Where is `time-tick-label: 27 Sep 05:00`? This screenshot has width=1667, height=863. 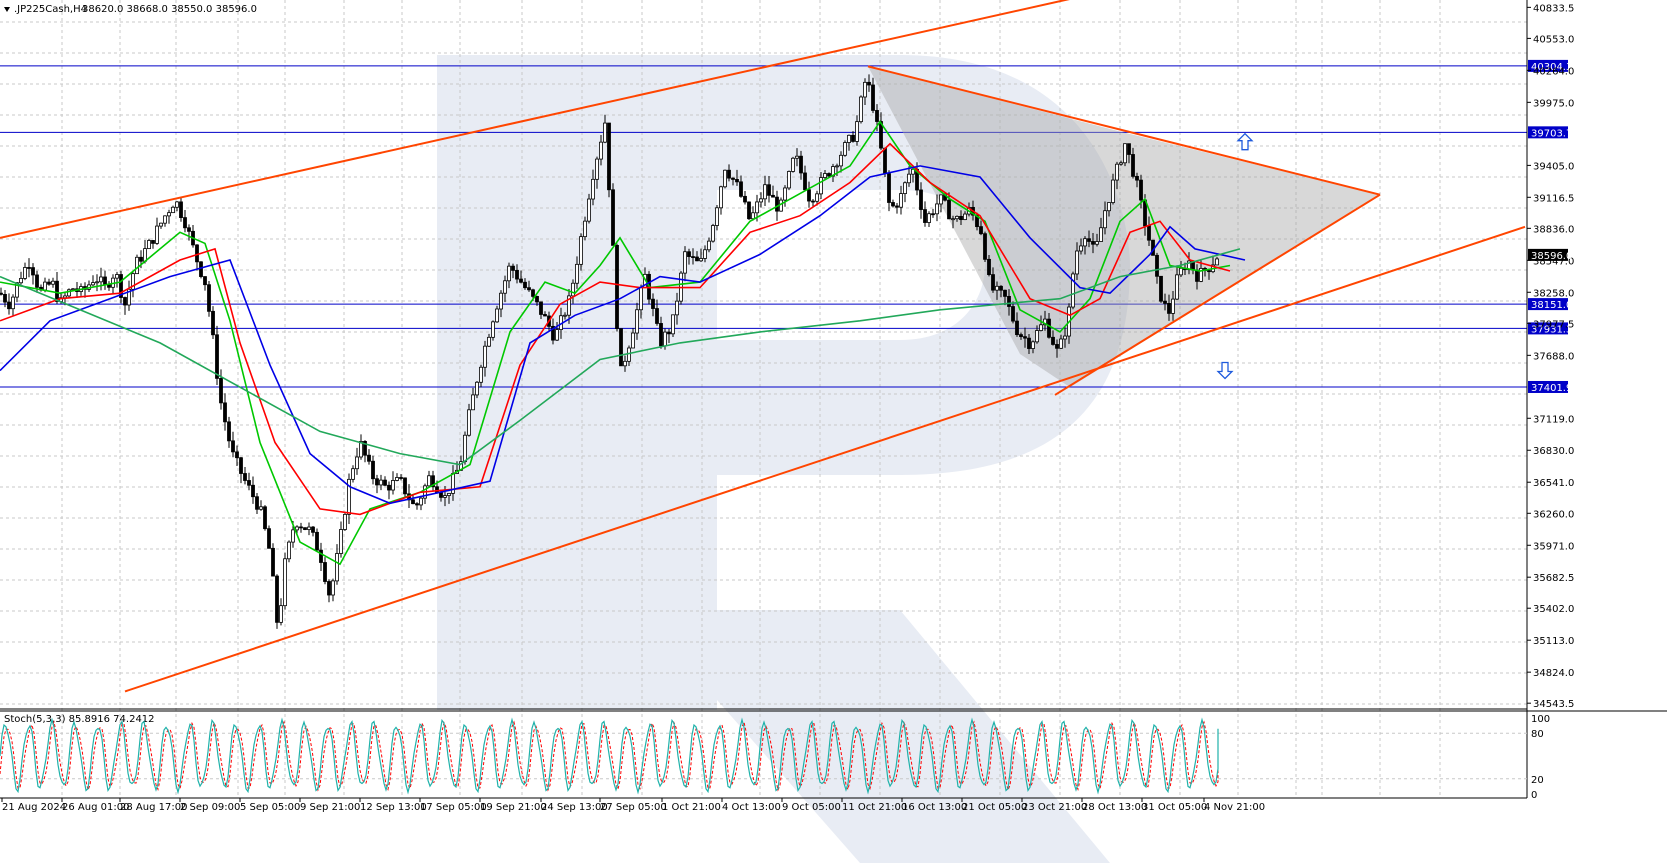
time-tick-label: 27 Sep 05:00 is located at coordinates (633, 807).